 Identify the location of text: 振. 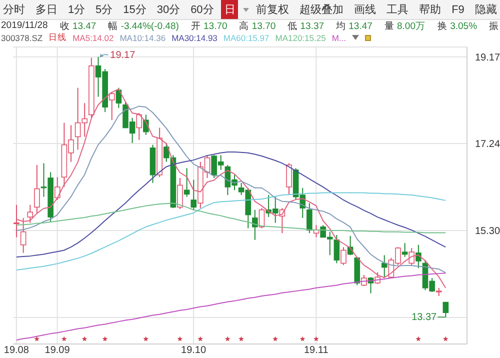
(493, 26).